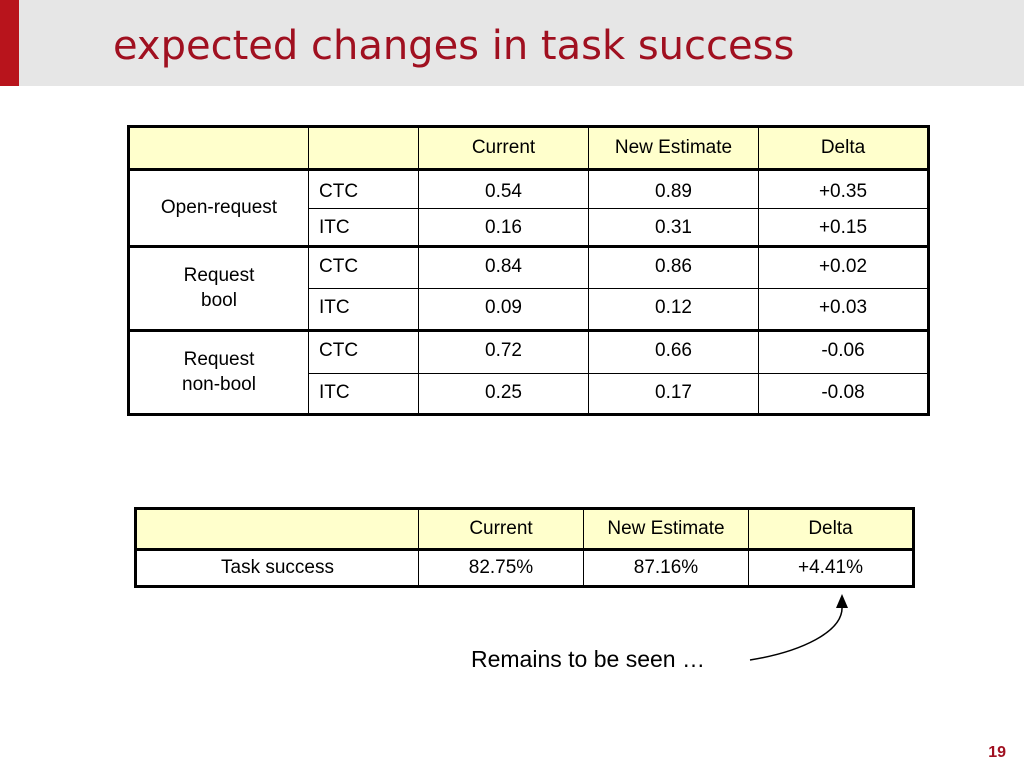  I want to click on delta-cell: +0.15, so click(843, 227).